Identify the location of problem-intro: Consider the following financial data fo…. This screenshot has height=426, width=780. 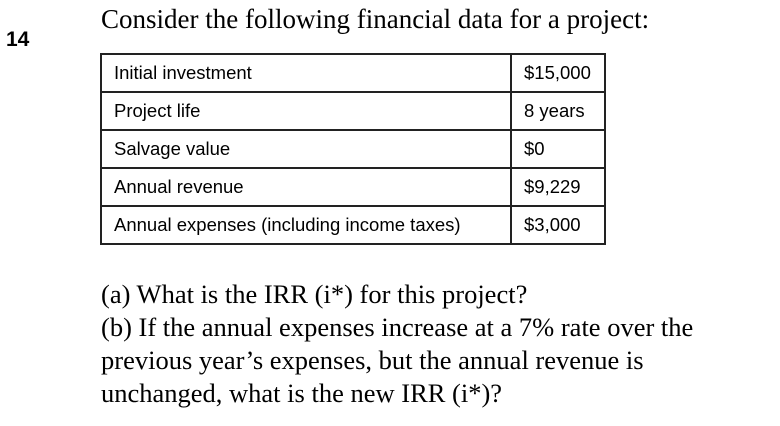
(375, 19).